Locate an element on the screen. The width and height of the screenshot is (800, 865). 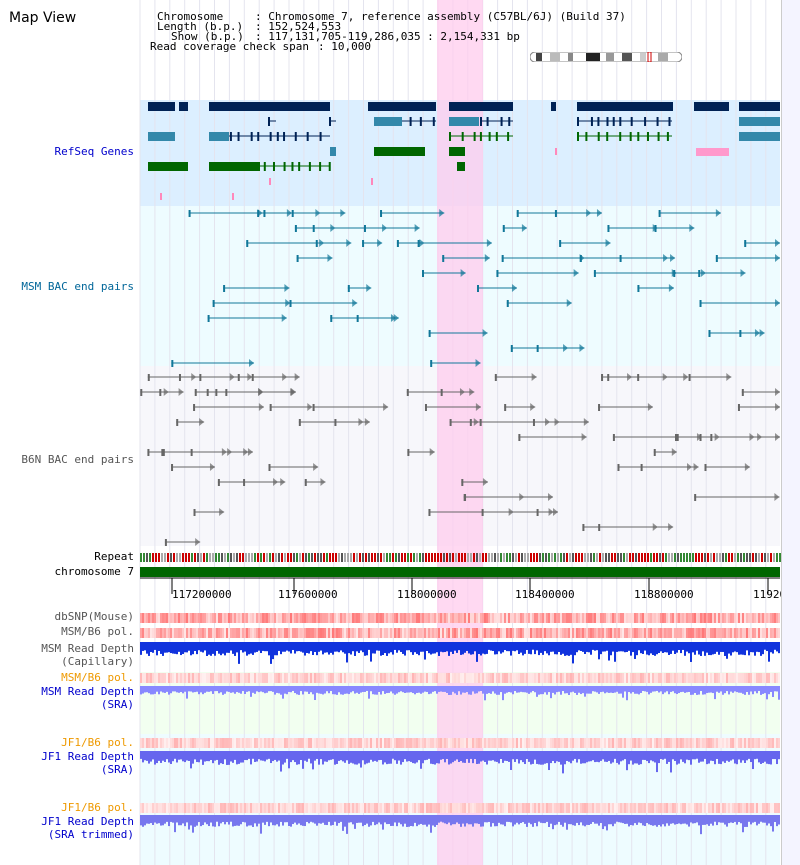
vertical-scrollbar is located at coordinates (790, 432).